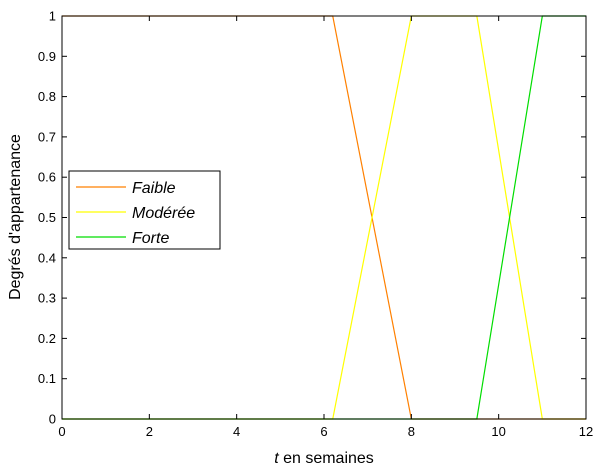  What do you see at coordinates (149, 431) in the screenshot?
I see `x-tick-label: 2` at bounding box center [149, 431].